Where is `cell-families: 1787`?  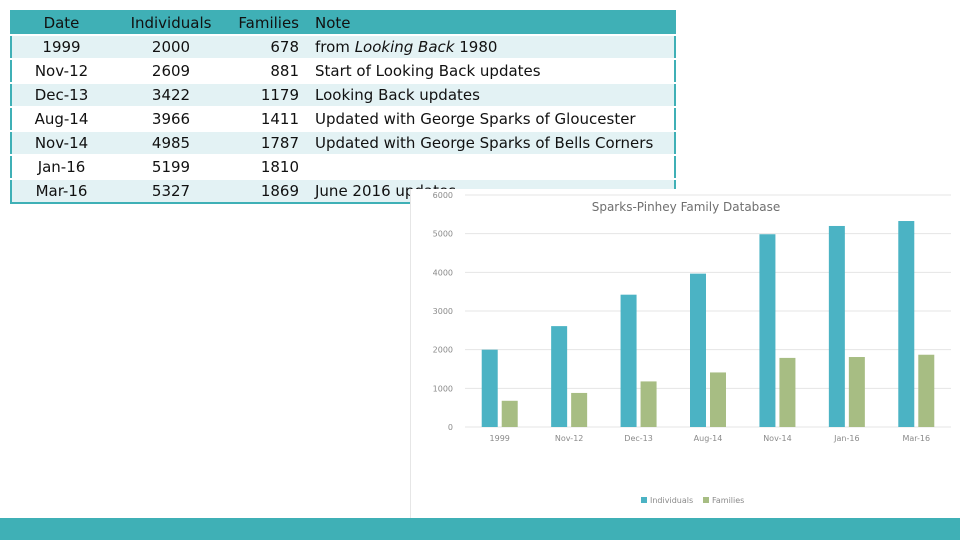 cell-families: 1787 is located at coordinates (279, 143).